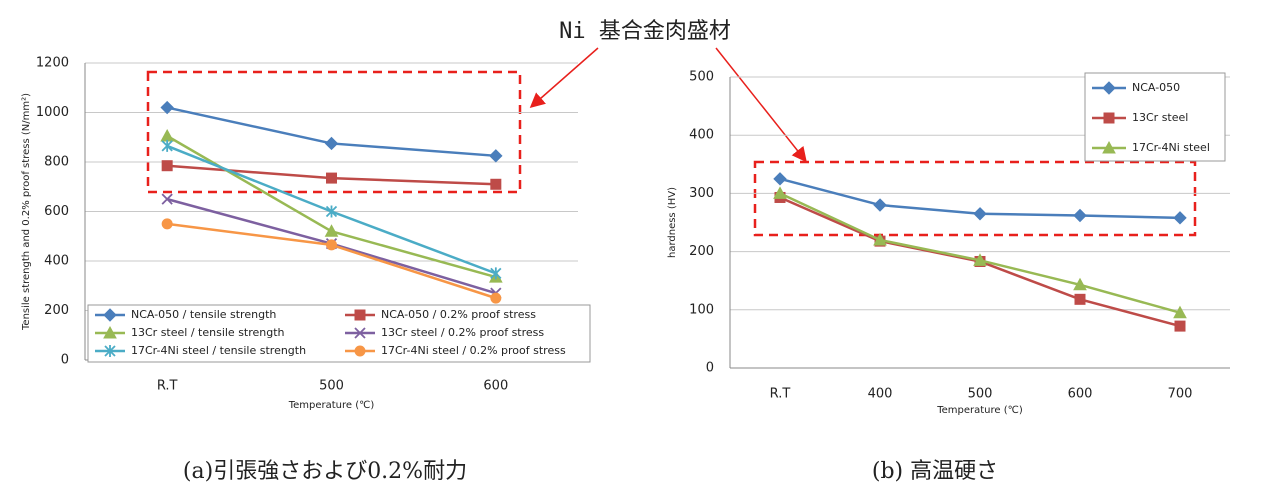 This screenshot has height=500, width=1280. I want to click on legend-label: 17Cr-4Ni steel / tensile strength, so click(218, 350).